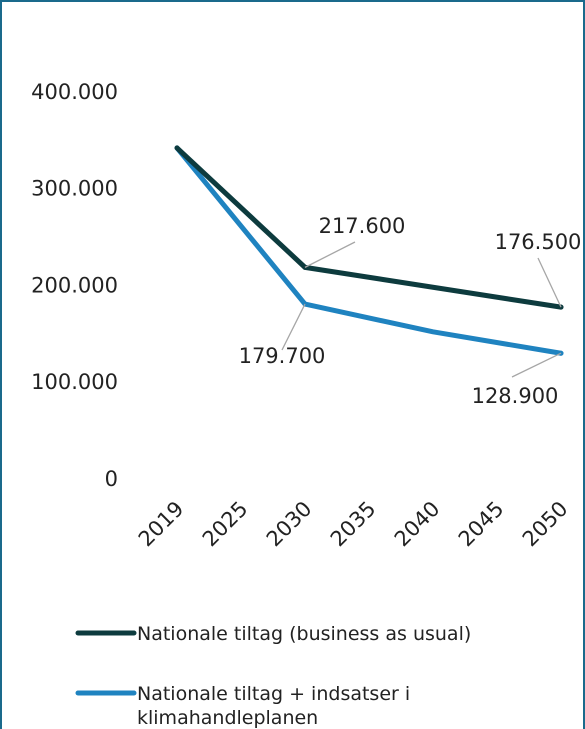 This screenshot has width=585, height=729. Describe the element at coordinates (161, 524) in the screenshot. I see `x-tick-label: 2019` at that location.